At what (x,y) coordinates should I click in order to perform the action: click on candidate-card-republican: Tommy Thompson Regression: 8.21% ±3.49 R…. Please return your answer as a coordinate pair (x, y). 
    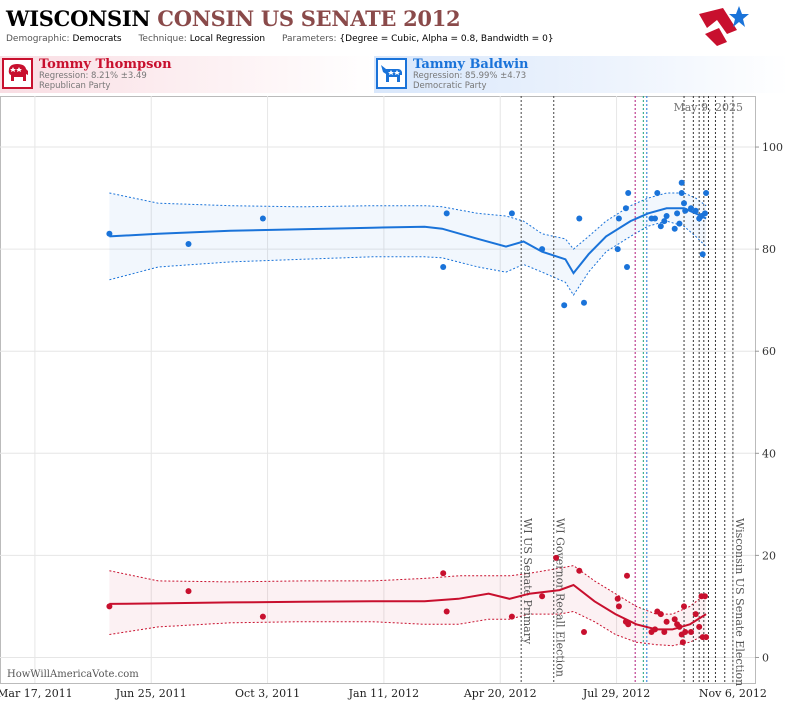
    Looking at the image, I should click on (187, 74).